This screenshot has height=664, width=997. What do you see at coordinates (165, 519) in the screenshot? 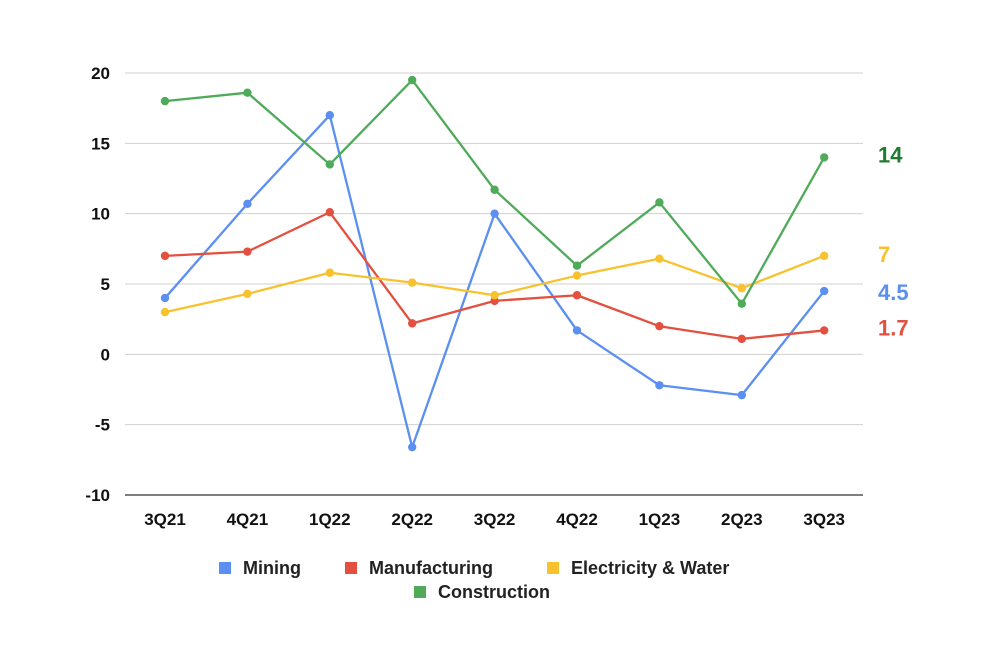
I see `x-tick-label: 3Q21` at bounding box center [165, 519].